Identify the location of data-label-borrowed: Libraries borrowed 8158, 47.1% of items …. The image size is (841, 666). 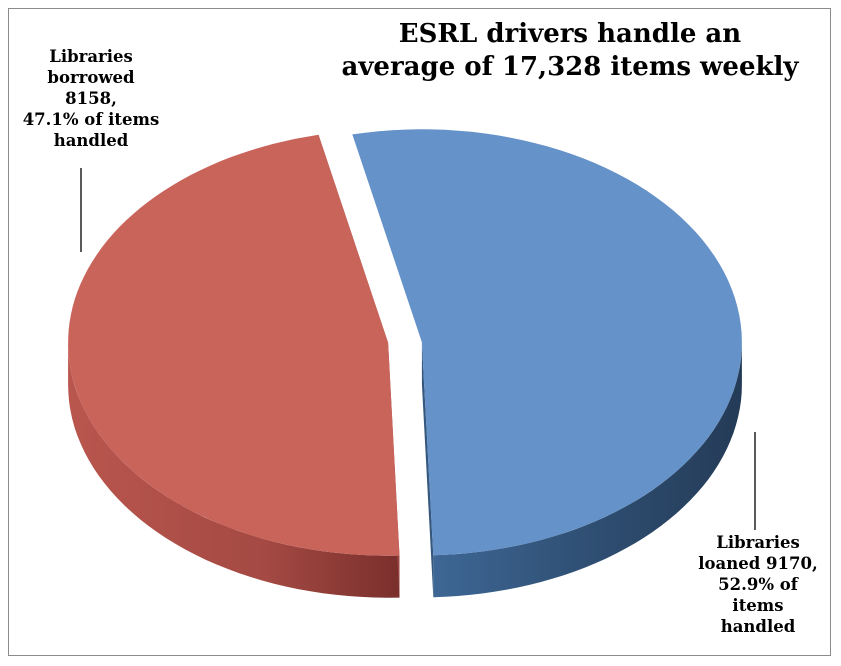
(91, 98).